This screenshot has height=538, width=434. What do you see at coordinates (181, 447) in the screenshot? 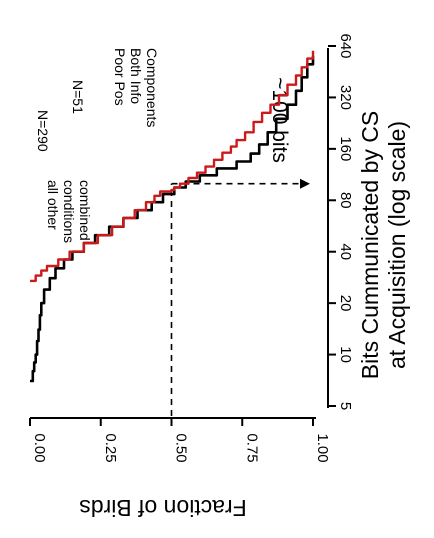
I see `fraction-tick-label: 0.50` at bounding box center [181, 447].